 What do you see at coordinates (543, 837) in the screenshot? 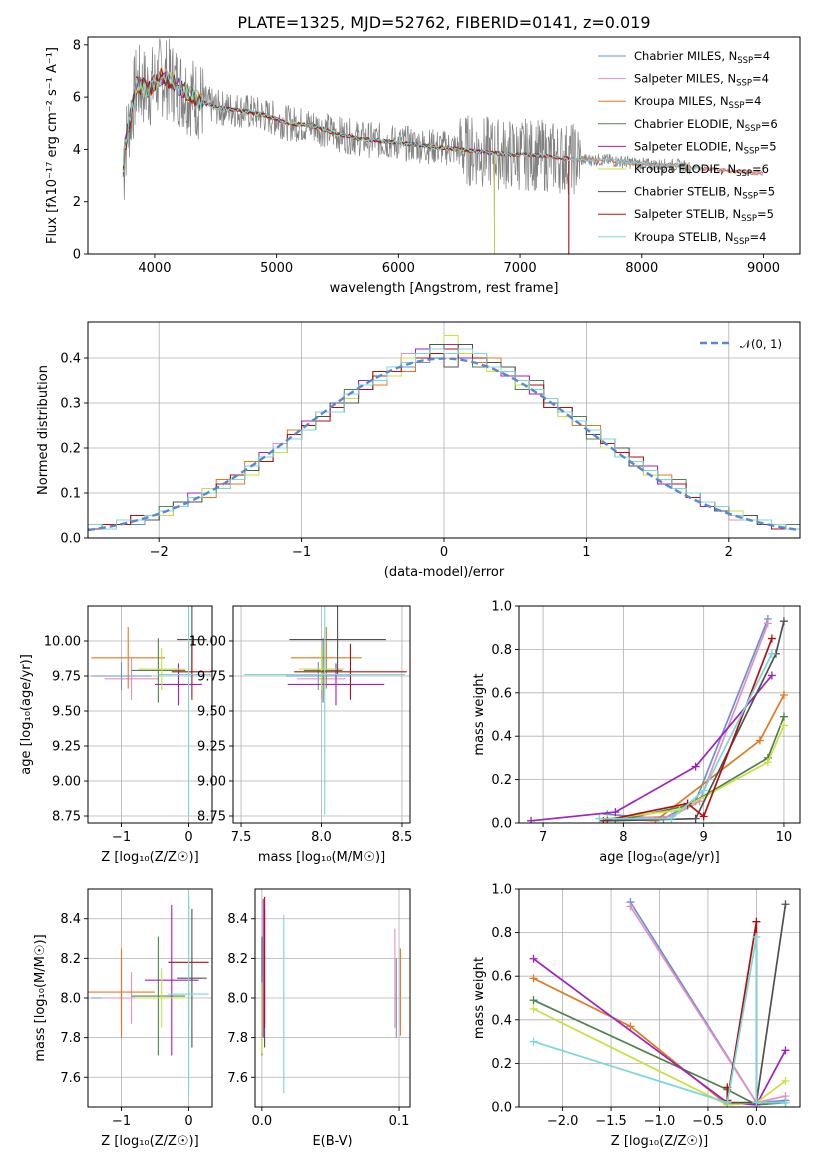
I see `x-tick-label: 7` at bounding box center [543, 837].